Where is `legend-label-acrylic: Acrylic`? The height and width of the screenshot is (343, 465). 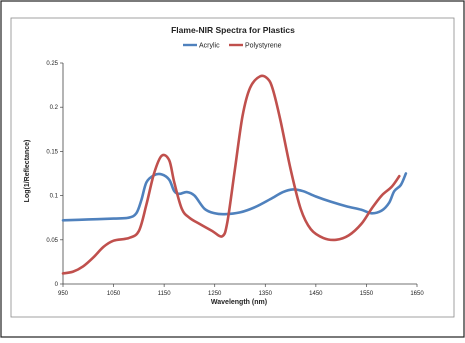 legend-label-acrylic: Acrylic is located at coordinates (209, 46).